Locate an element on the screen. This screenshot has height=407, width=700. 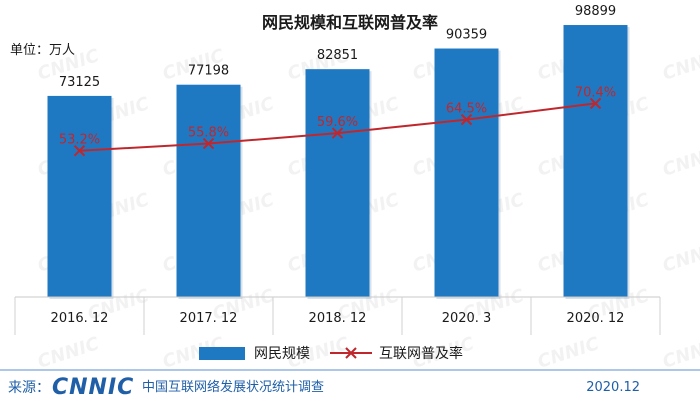
bar-value-label: 73125 is located at coordinates (79, 82).